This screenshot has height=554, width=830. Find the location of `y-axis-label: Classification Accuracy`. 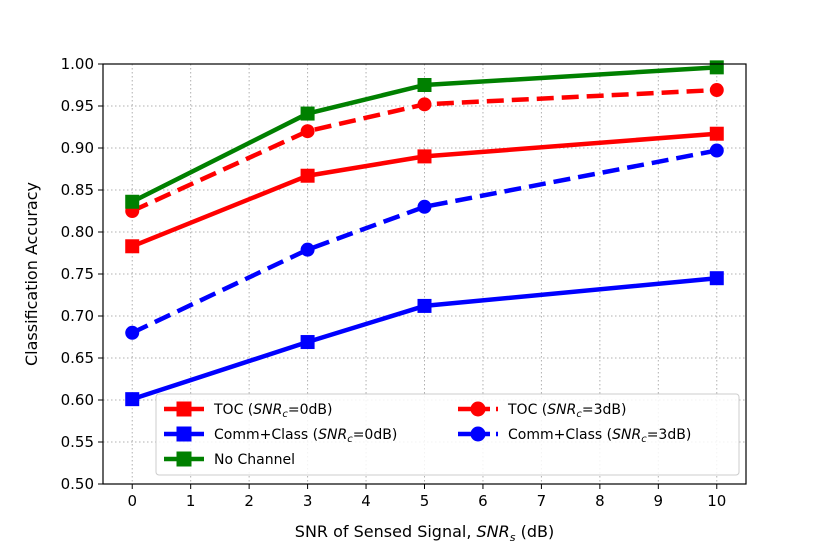

y-axis-label: Classification Accuracy is located at coordinates (31, 274).